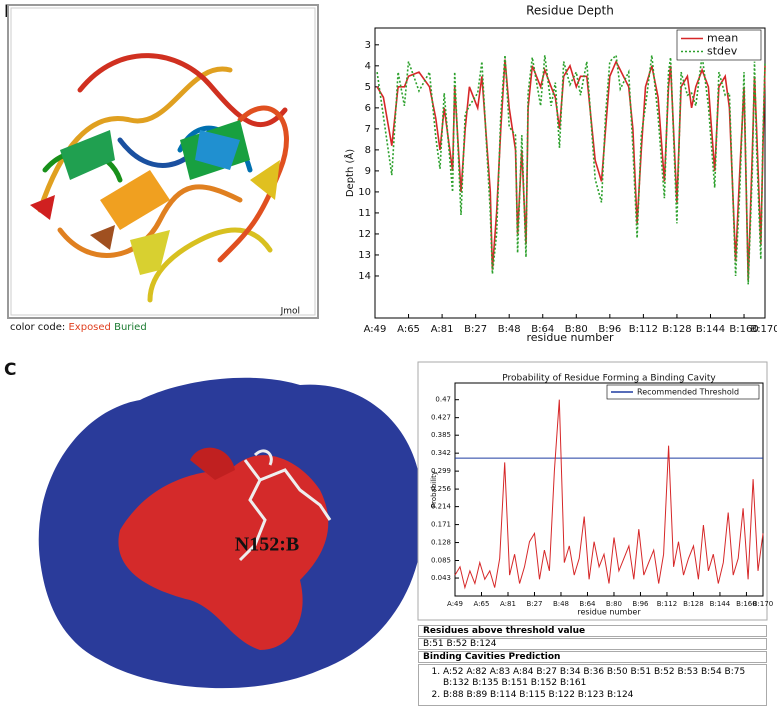 The image size is (777, 707). Describe the element at coordinates (368, 45) in the screenshot. I see `y-tick-label: 3` at that location.